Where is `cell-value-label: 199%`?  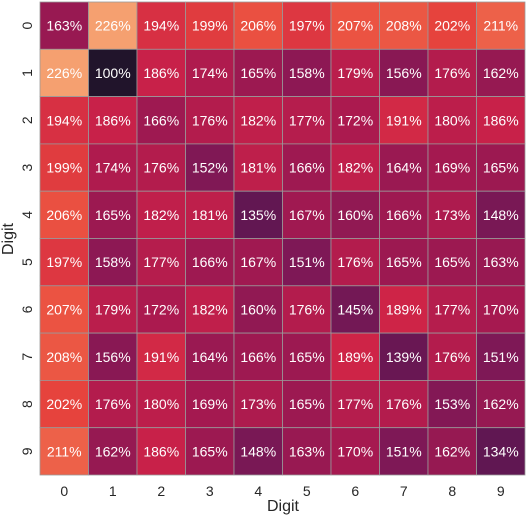 cell-value-label: 199% is located at coordinates (64, 168).